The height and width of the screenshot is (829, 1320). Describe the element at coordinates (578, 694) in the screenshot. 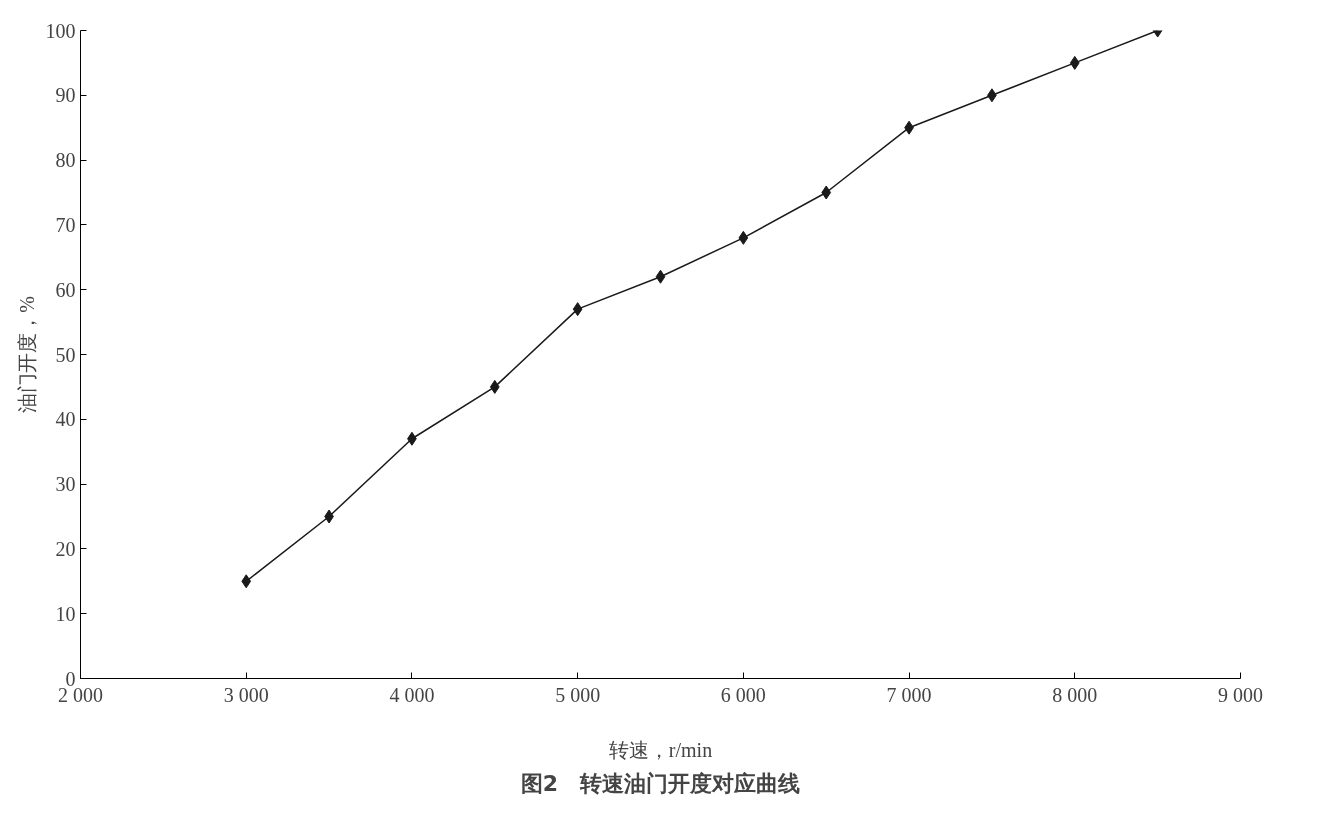

I see `x-tick-label: 5 000` at that location.